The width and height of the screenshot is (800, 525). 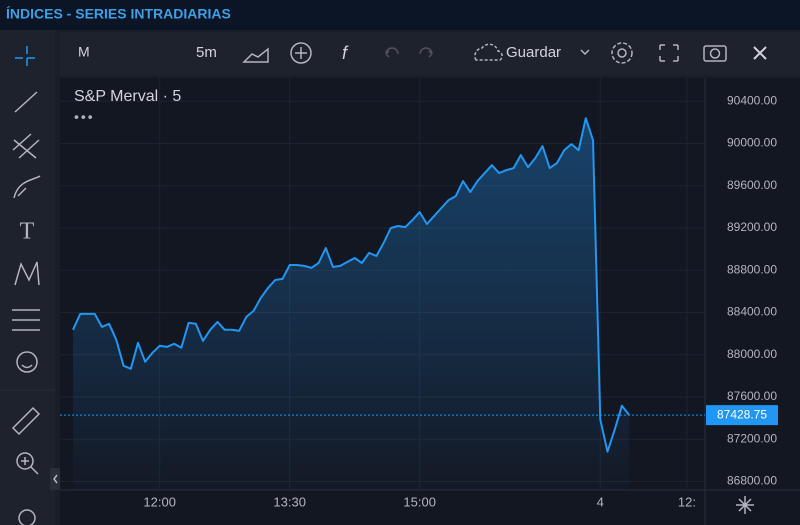 I want to click on y-tick-label: 88000.00, so click(x=752, y=354).